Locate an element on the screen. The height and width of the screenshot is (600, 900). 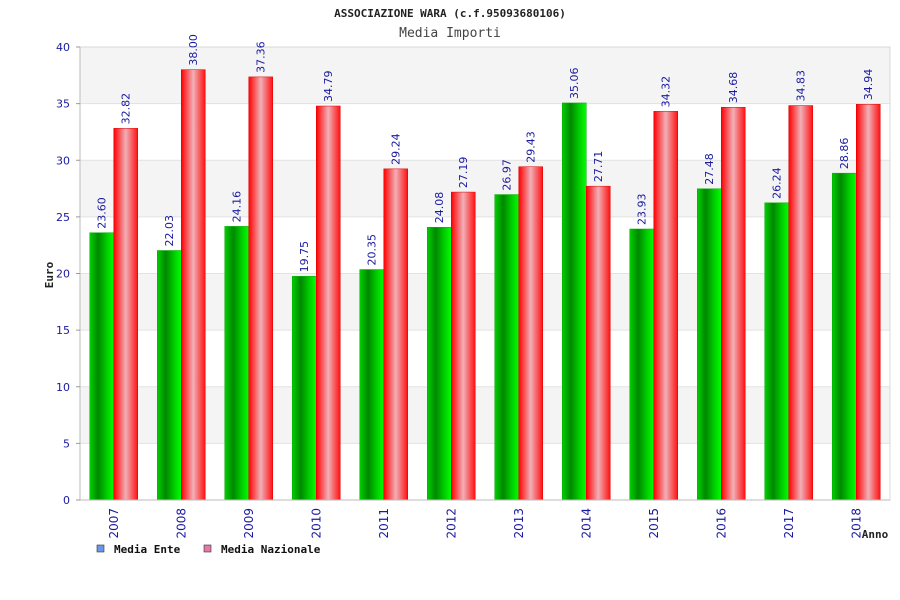
bar-media-nazionale-2012 is located at coordinates (463, 346).